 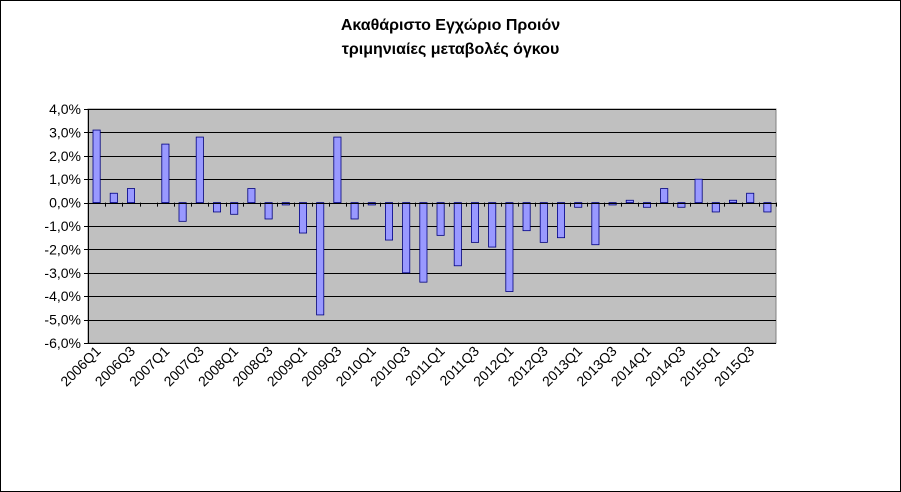 I want to click on bar-2014Q4, so click(x=698, y=190).